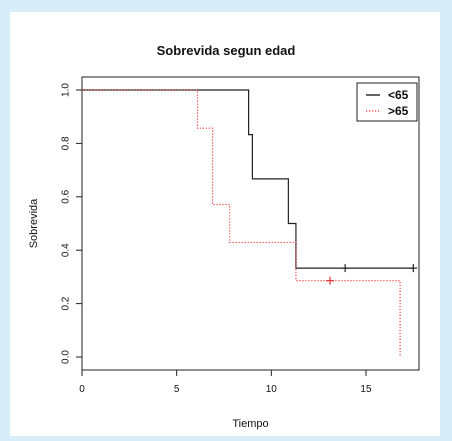  Describe the element at coordinates (177, 389) in the screenshot. I see `x-tick-label: 5` at that location.